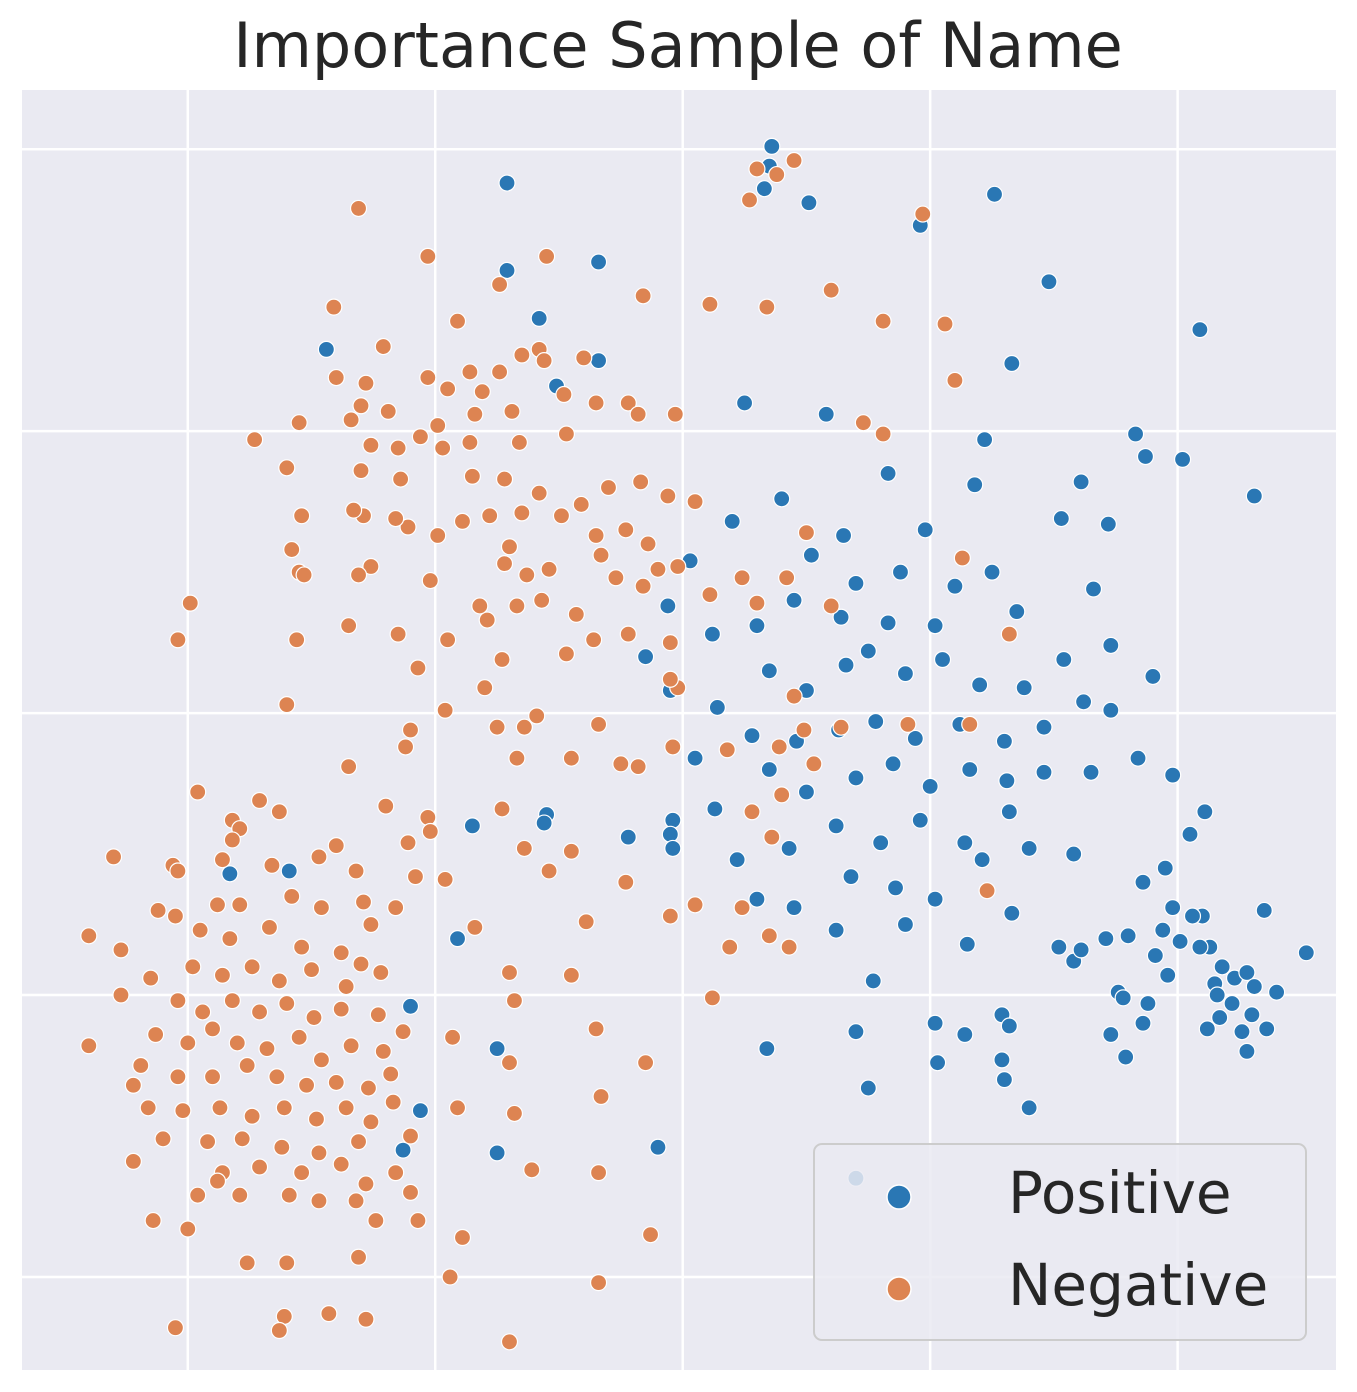  What do you see at coordinates (899, 1289) in the screenshot?
I see `legend-marker` at bounding box center [899, 1289].